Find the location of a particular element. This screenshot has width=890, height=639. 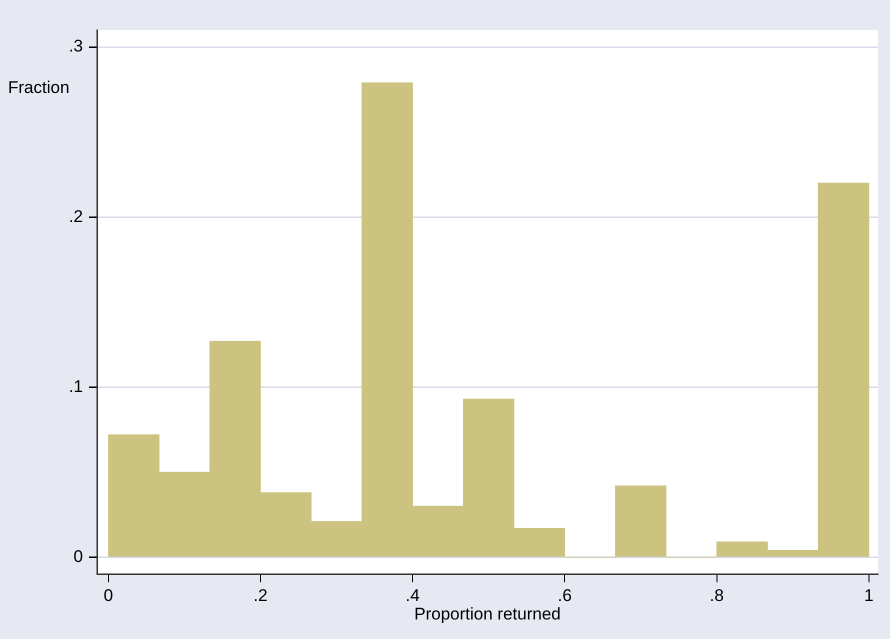

y-tick-label: .2 is located at coordinates (75, 216).